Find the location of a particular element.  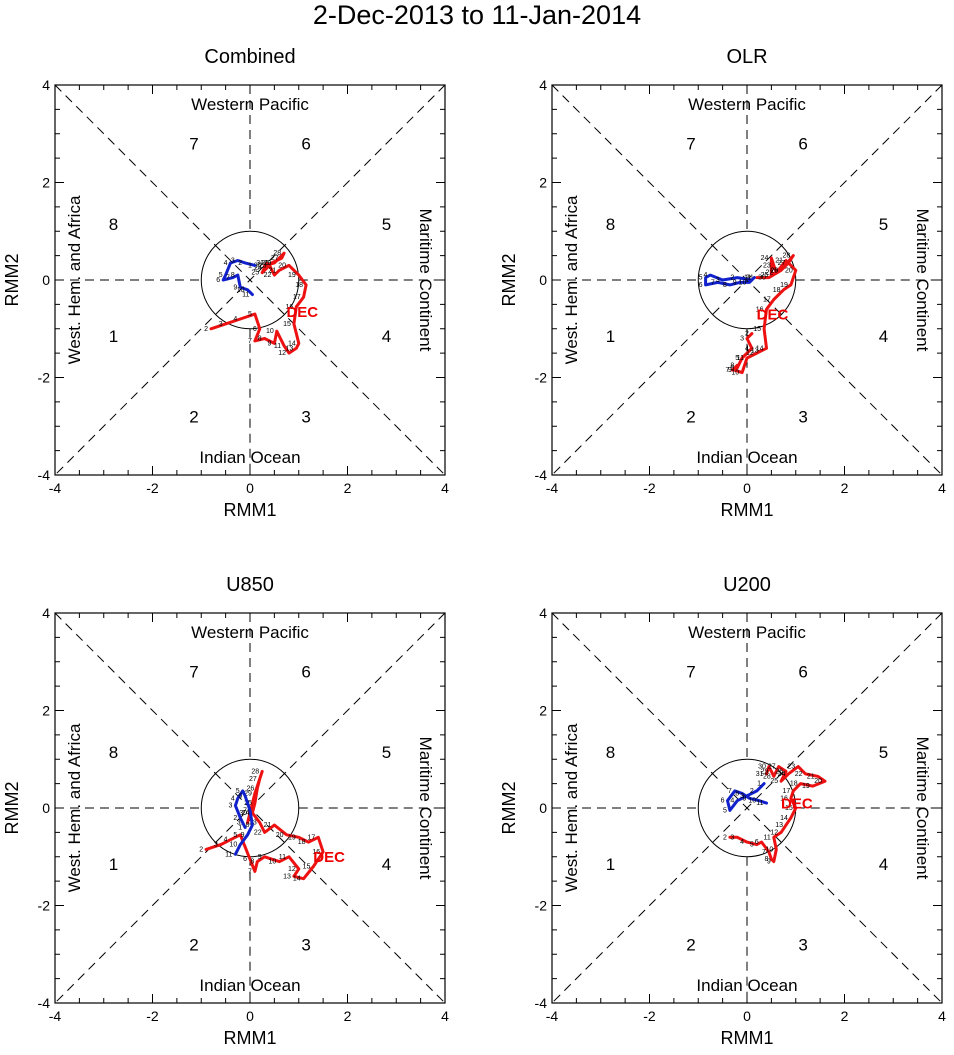

day-label: 4 is located at coordinates (226, 263).